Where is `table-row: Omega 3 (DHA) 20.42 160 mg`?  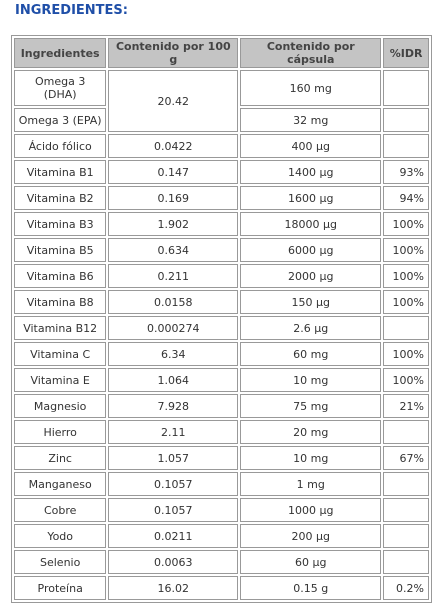 table-row: Omega 3 (DHA) 20.42 160 mg is located at coordinates (221, 101).